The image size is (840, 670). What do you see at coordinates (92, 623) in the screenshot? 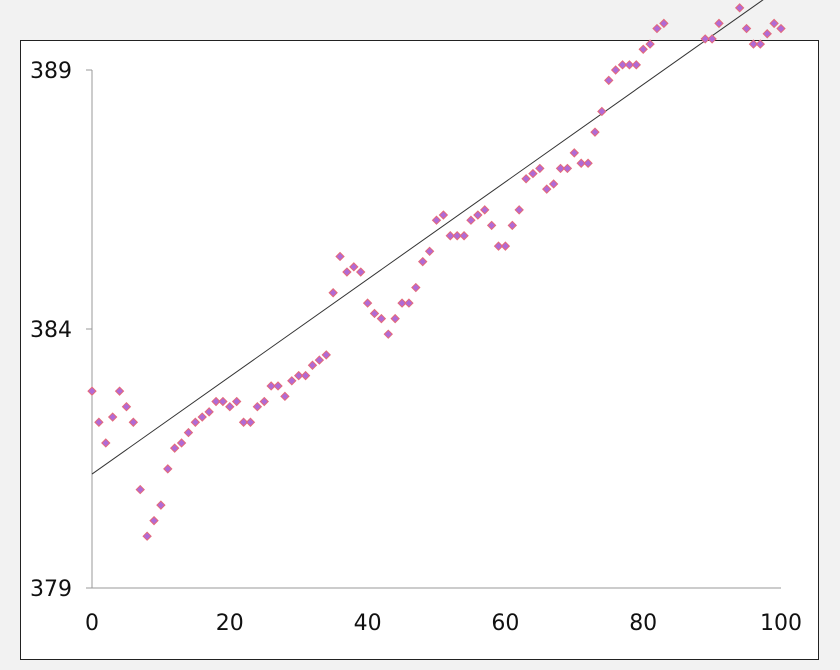
I see `x-tick-label: 0` at bounding box center [92, 623].